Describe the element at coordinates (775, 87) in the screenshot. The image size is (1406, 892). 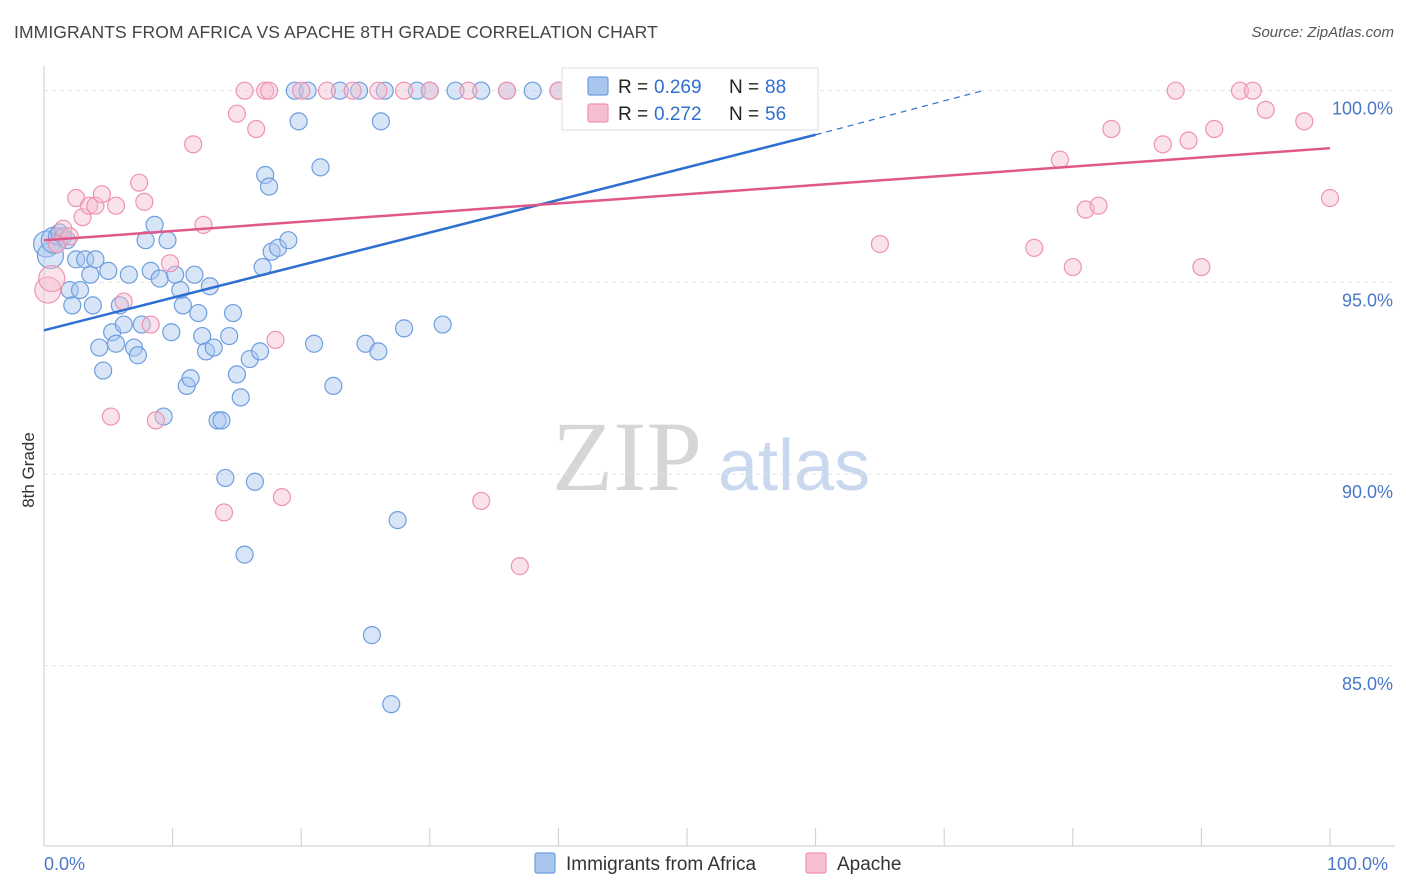
I see `legend-n-value-1: 88` at that location.